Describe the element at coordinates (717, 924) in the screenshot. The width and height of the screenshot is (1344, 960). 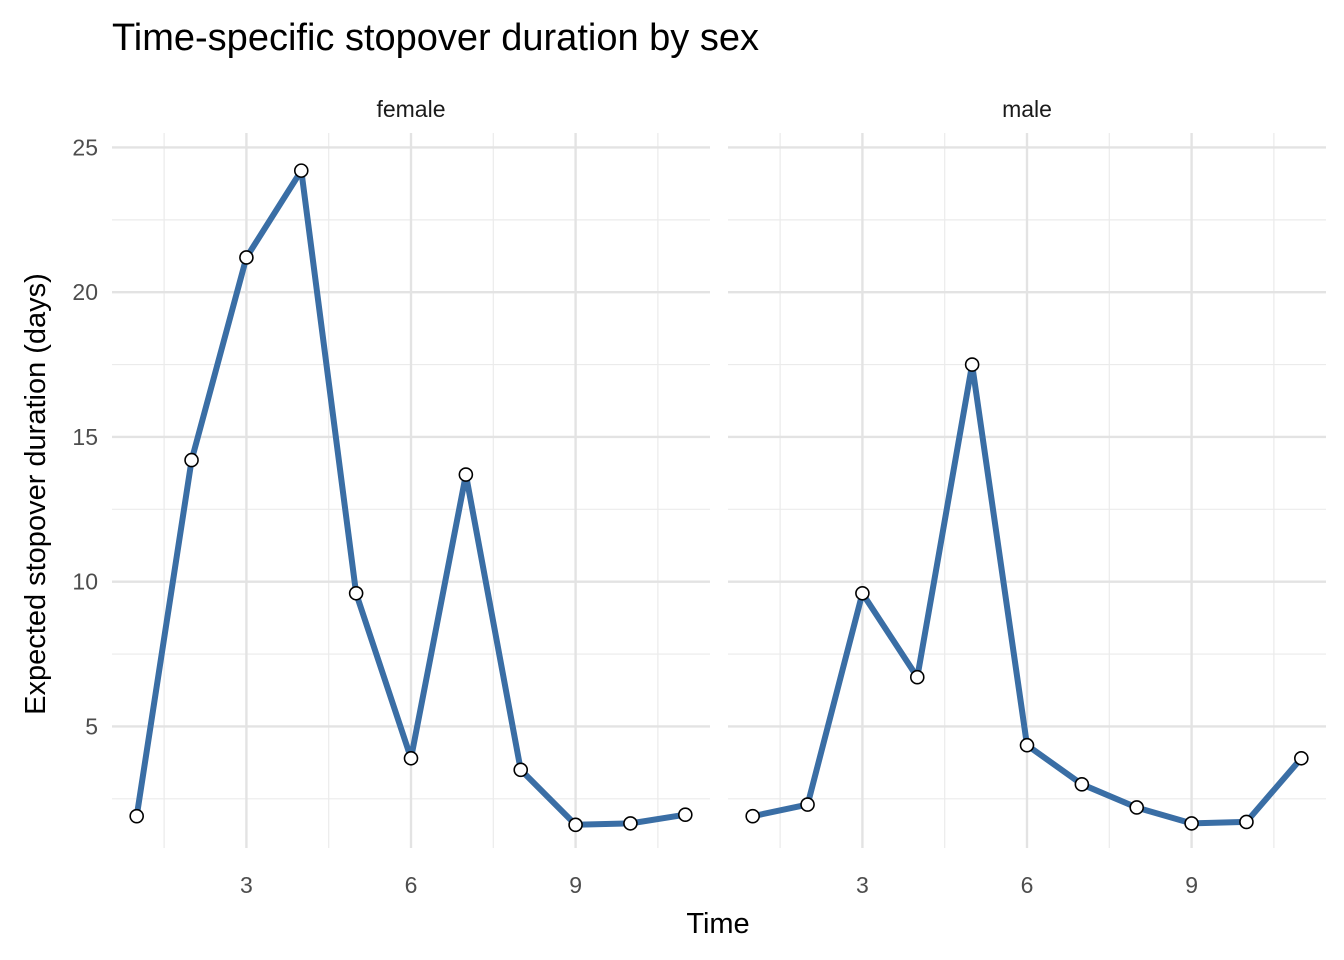
I see `x-axis-label: Time` at that location.